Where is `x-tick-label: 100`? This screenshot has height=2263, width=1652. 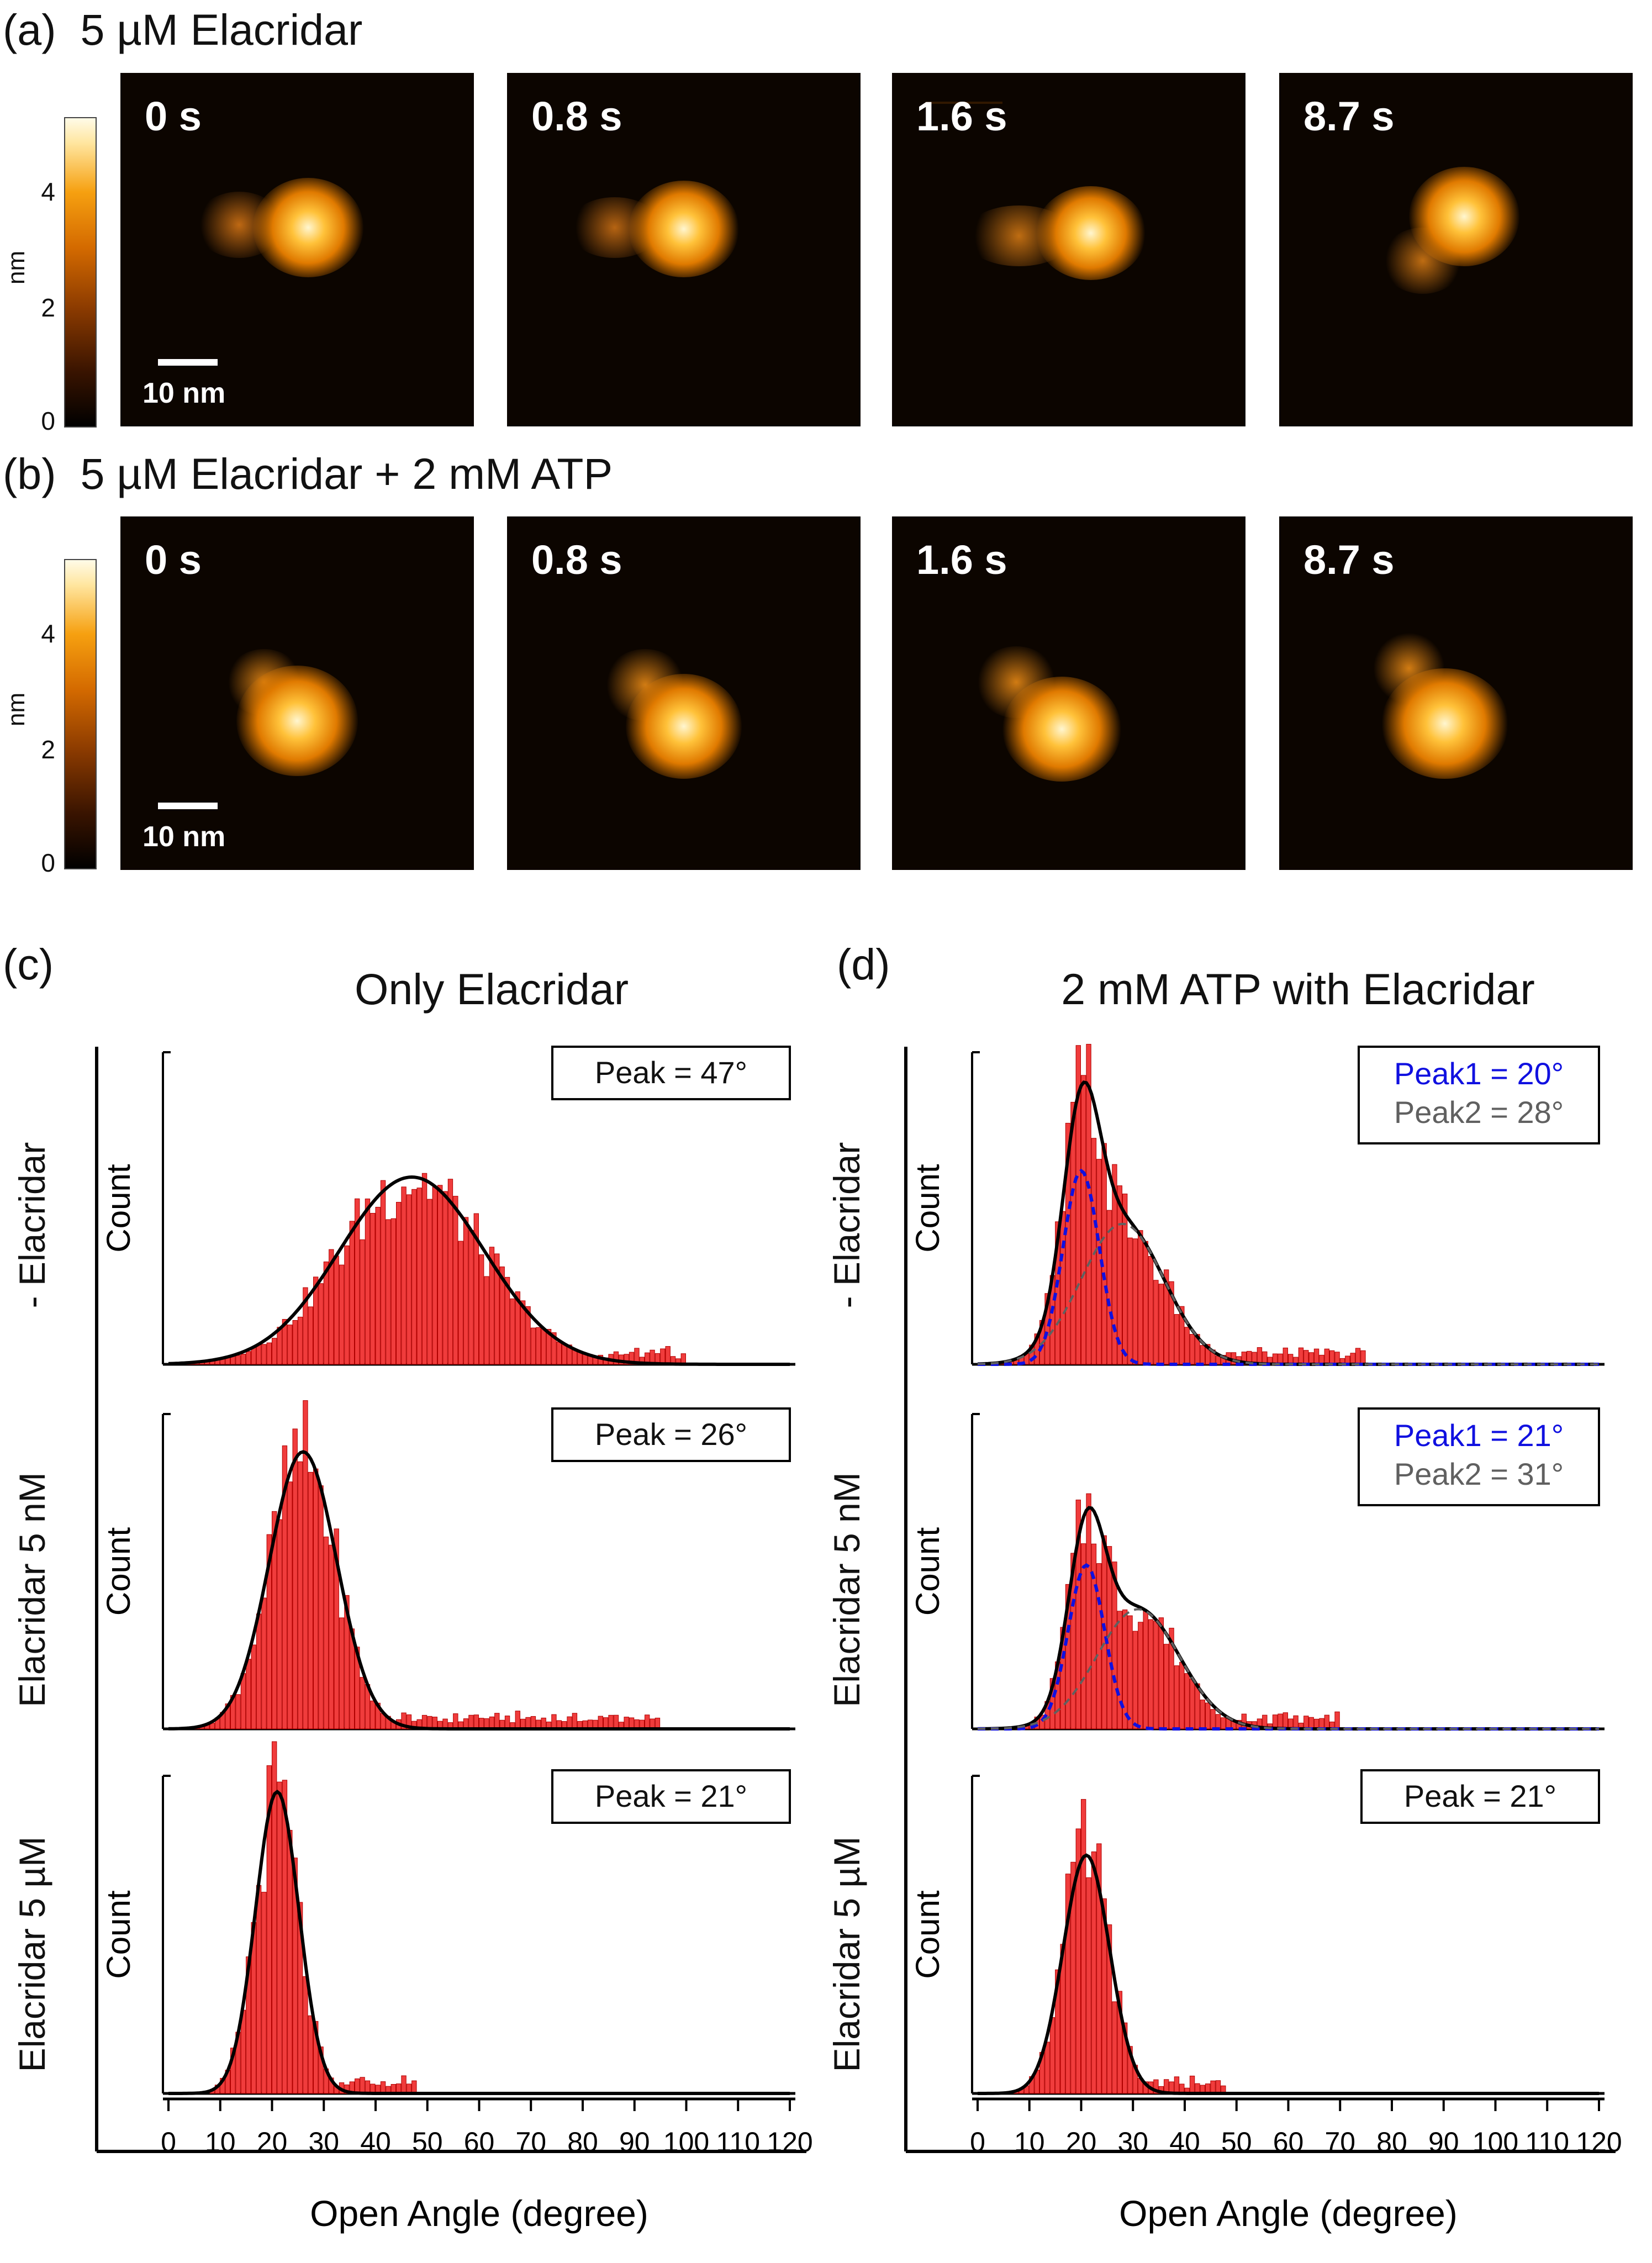
x-tick-label: 100 is located at coordinates (1495, 2142).